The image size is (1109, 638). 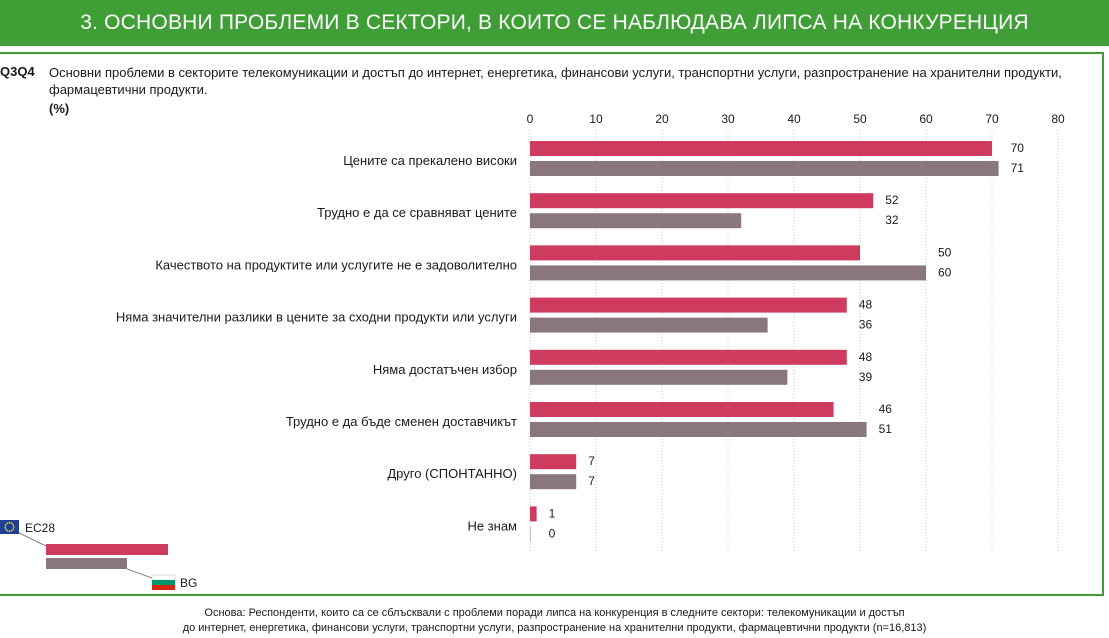 I want to click on category-label: Цените са прекалено високи, so click(x=430, y=160).